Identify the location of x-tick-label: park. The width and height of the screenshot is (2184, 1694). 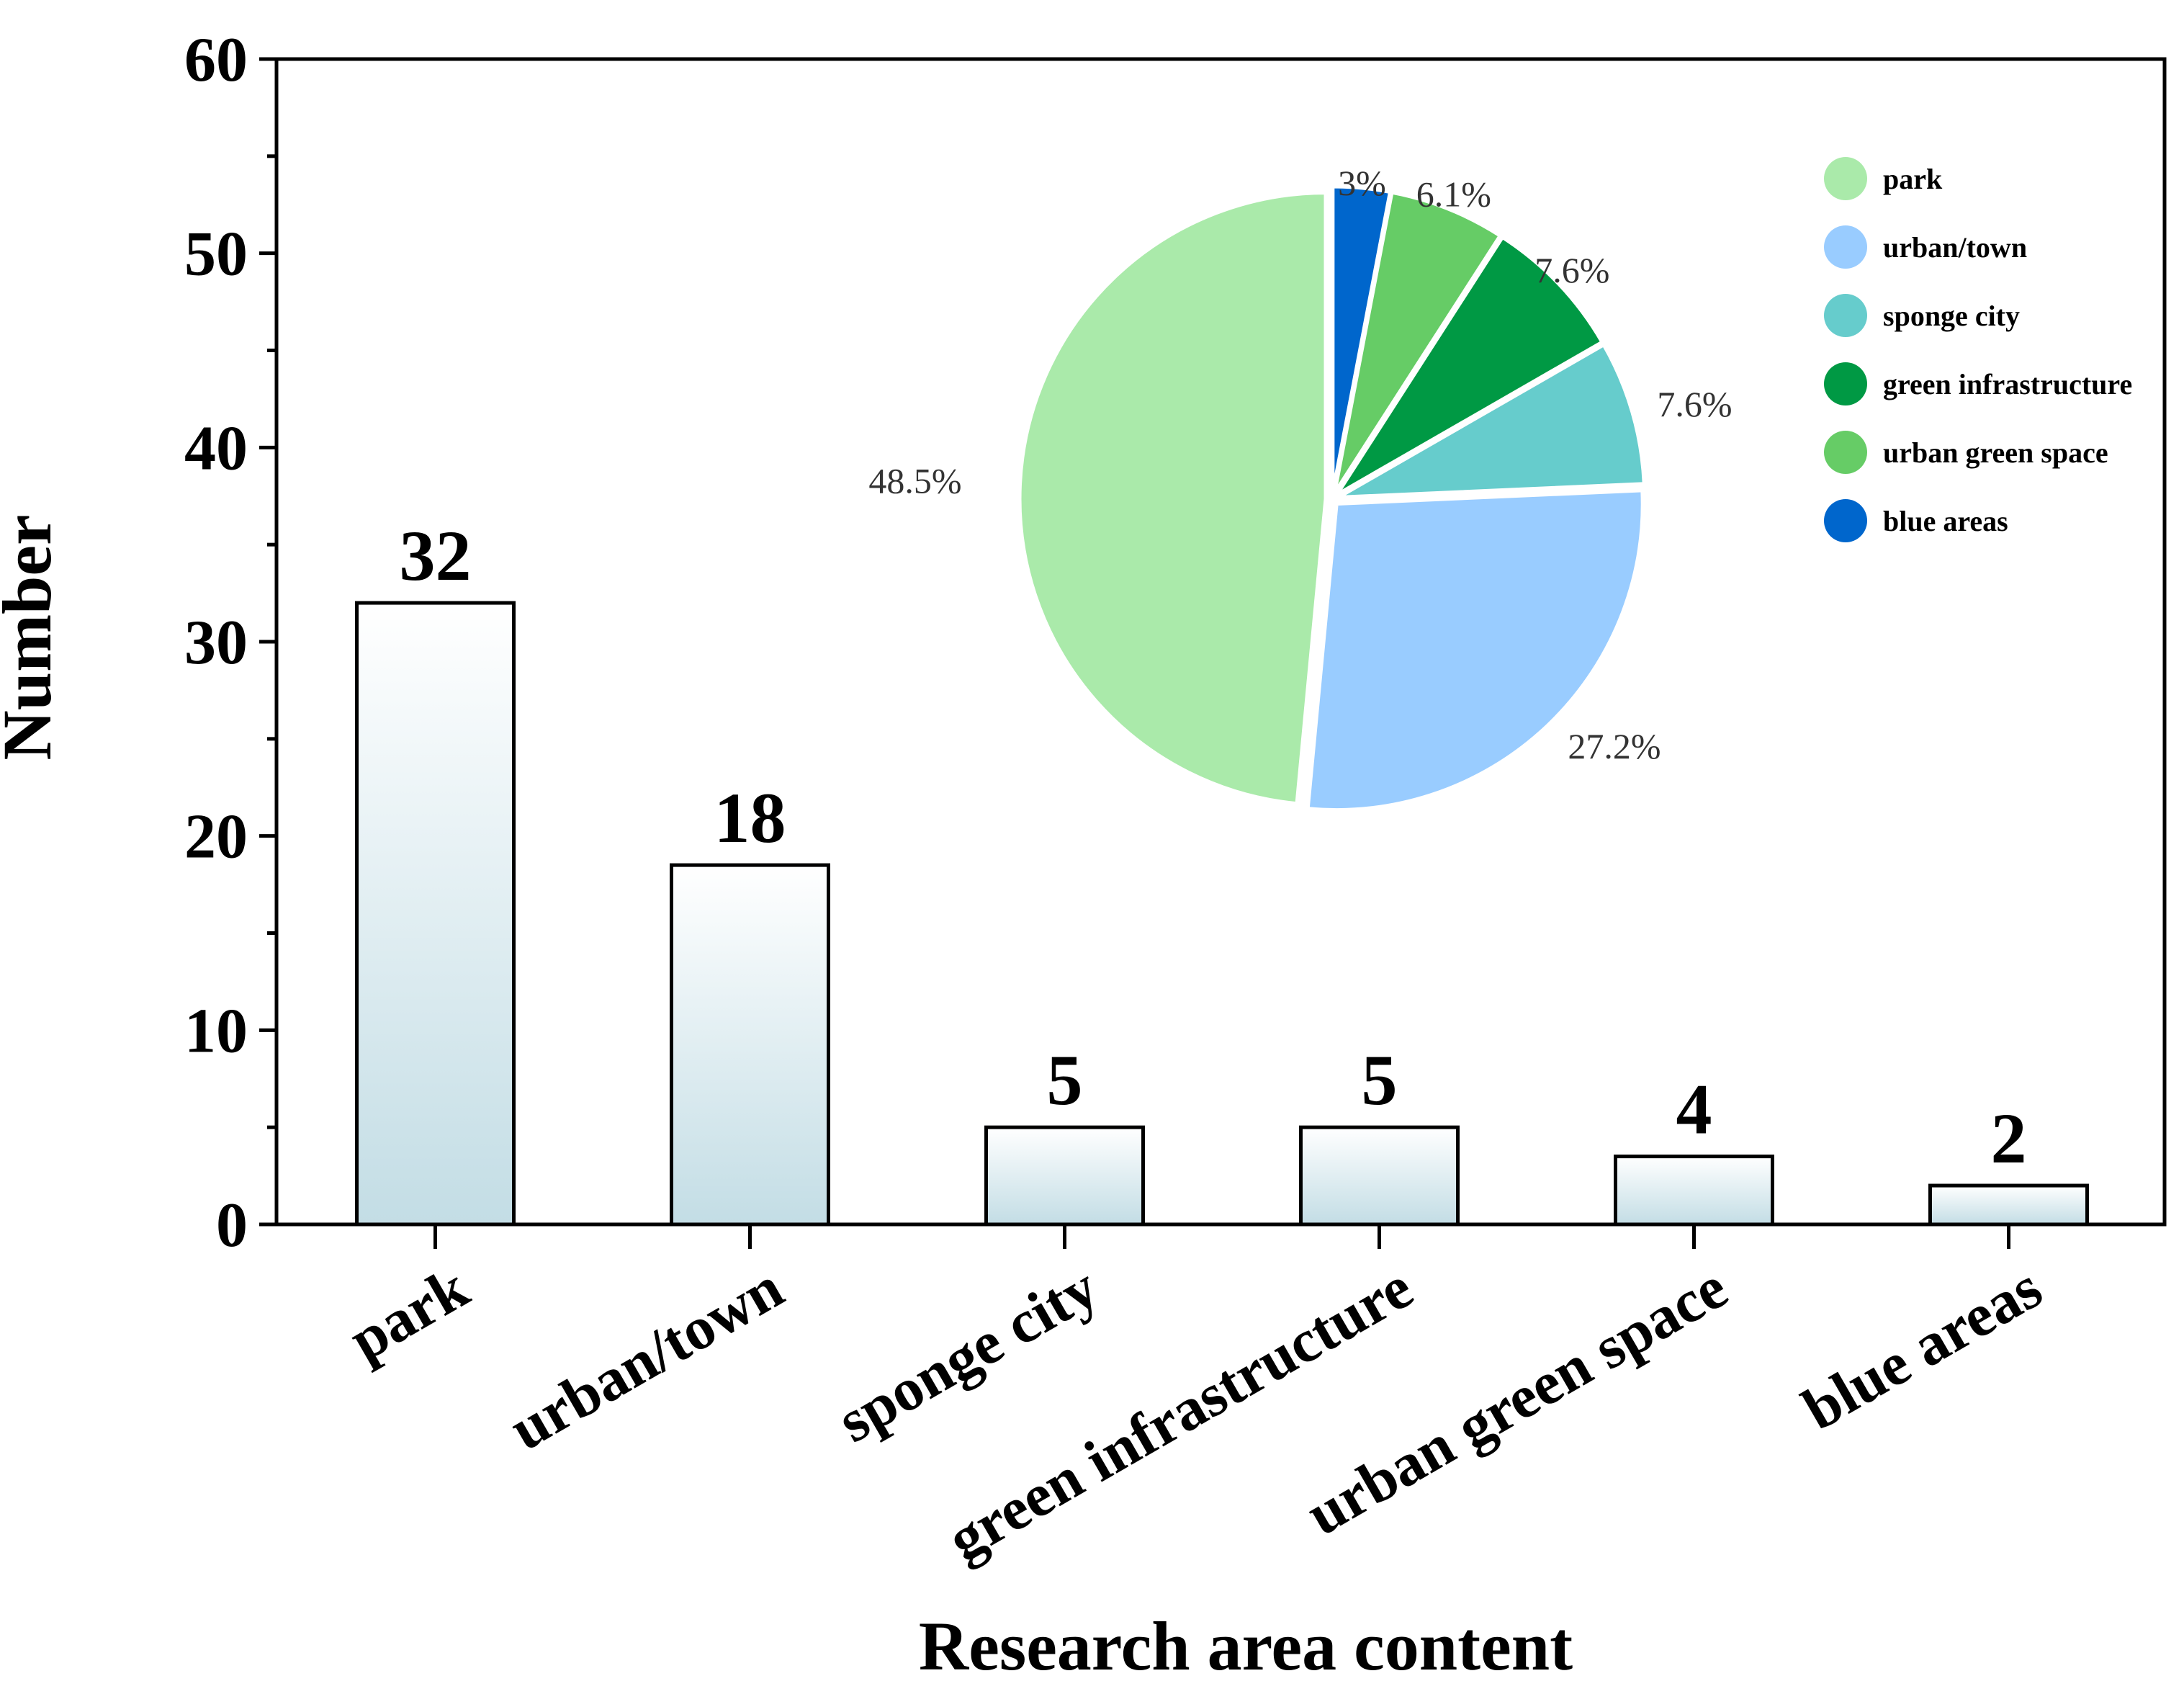
(409, 1314).